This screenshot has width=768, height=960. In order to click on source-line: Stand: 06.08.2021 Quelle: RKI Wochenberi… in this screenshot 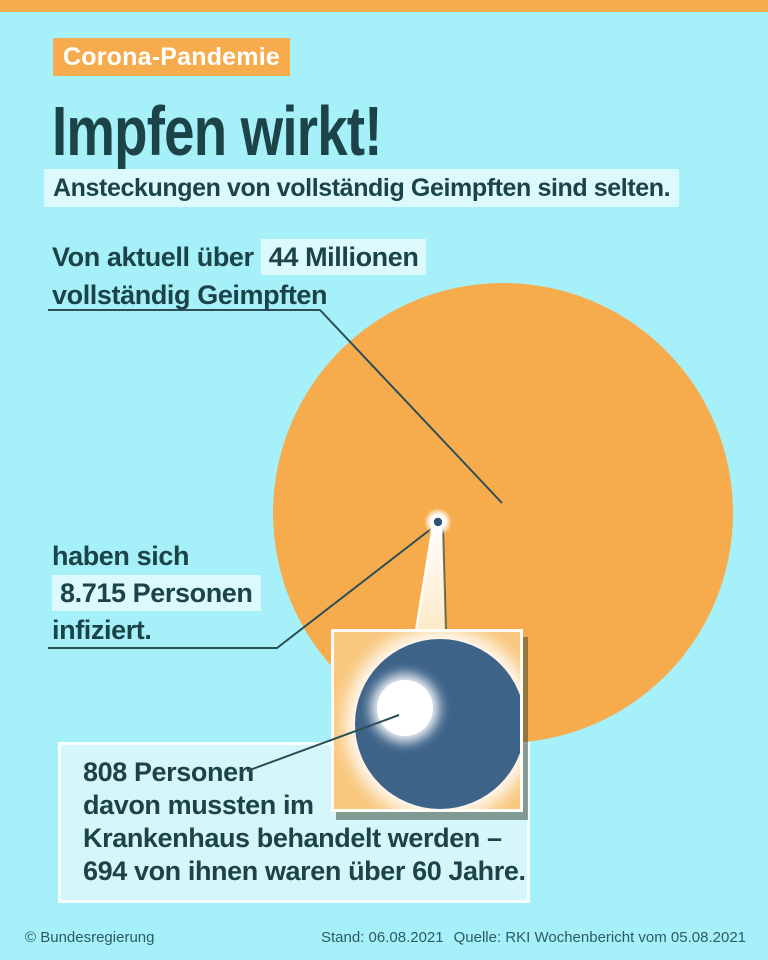, I will do `click(533, 937)`.